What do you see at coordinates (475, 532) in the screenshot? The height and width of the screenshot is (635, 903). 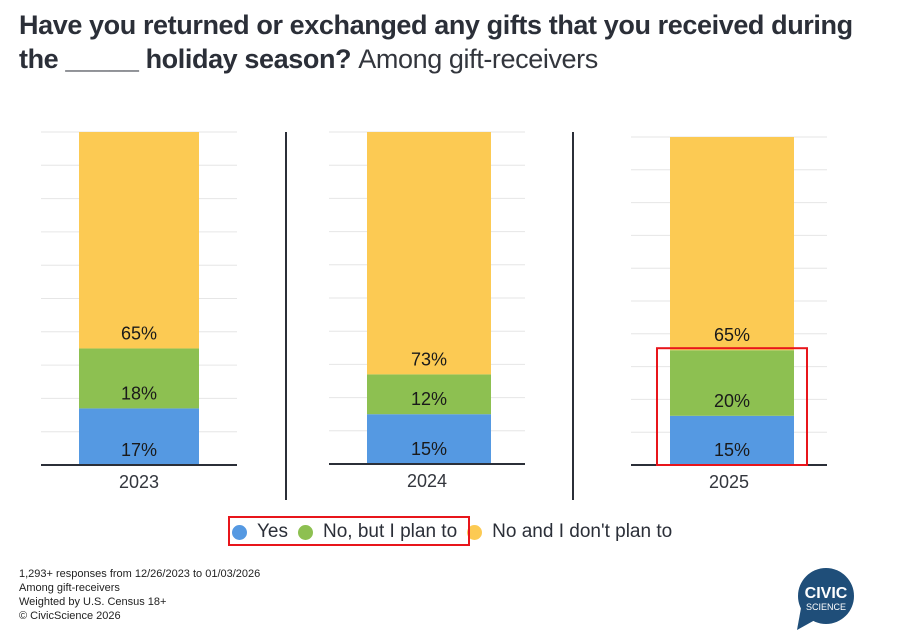 I see `legend-dot-no-plan-icon` at bounding box center [475, 532].